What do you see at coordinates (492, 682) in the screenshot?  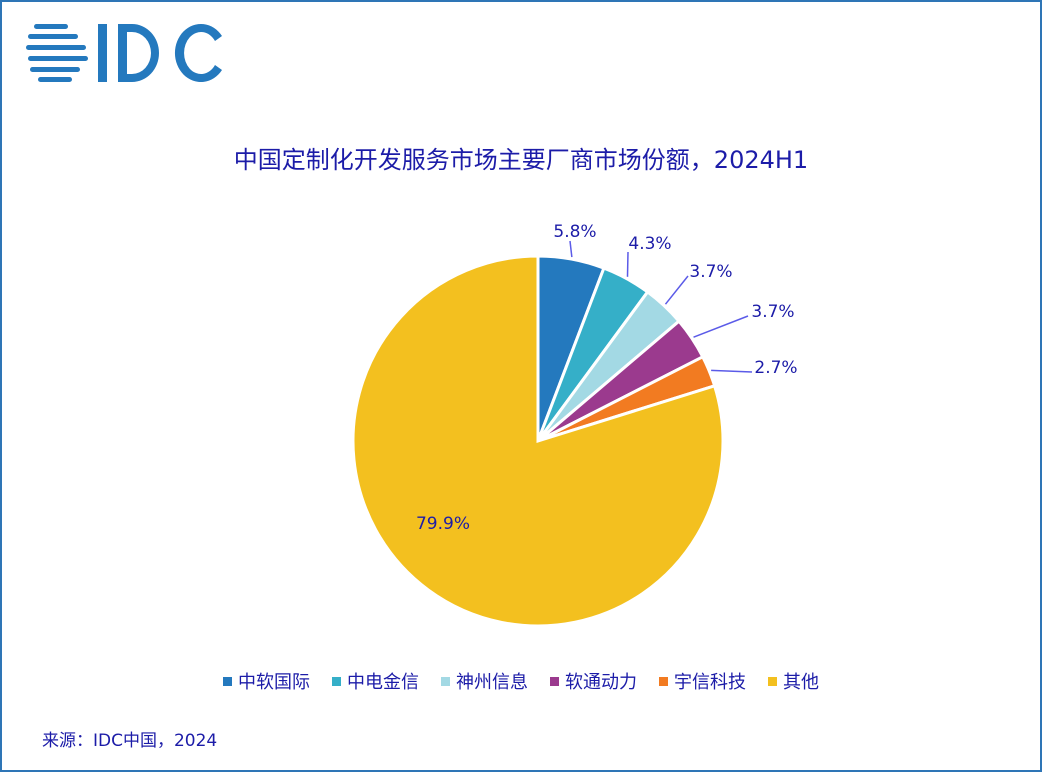 I see `legend-label: 神州信息` at bounding box center [492, 682].